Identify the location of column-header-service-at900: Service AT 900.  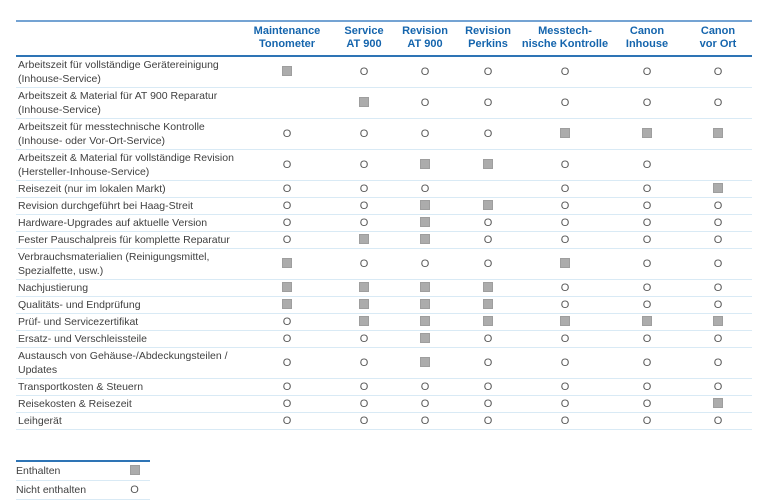
(364, 38).